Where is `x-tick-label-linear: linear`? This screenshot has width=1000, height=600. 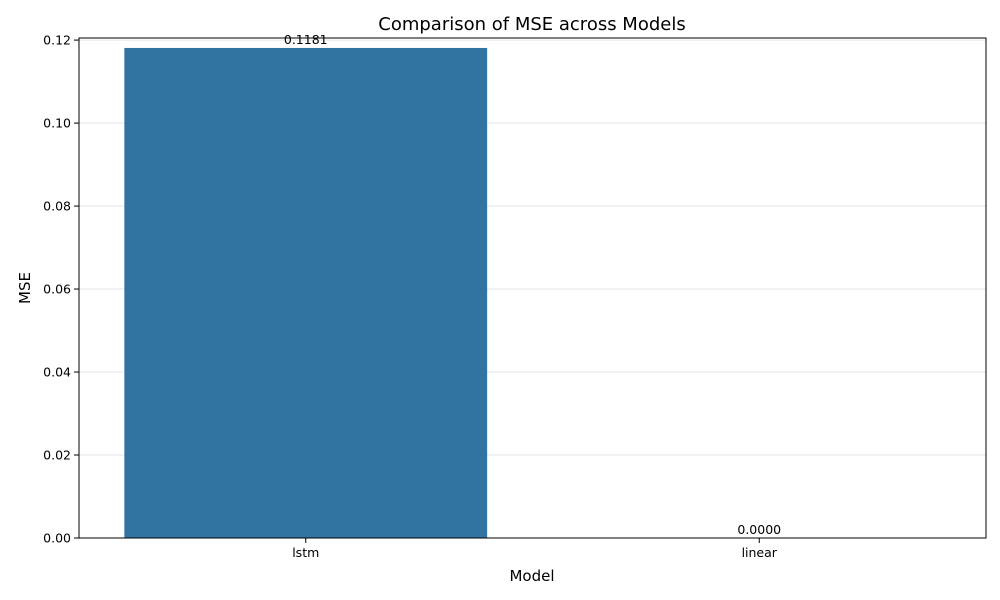
x-tick-label-linear: linear is located at coordinates (760, 552).